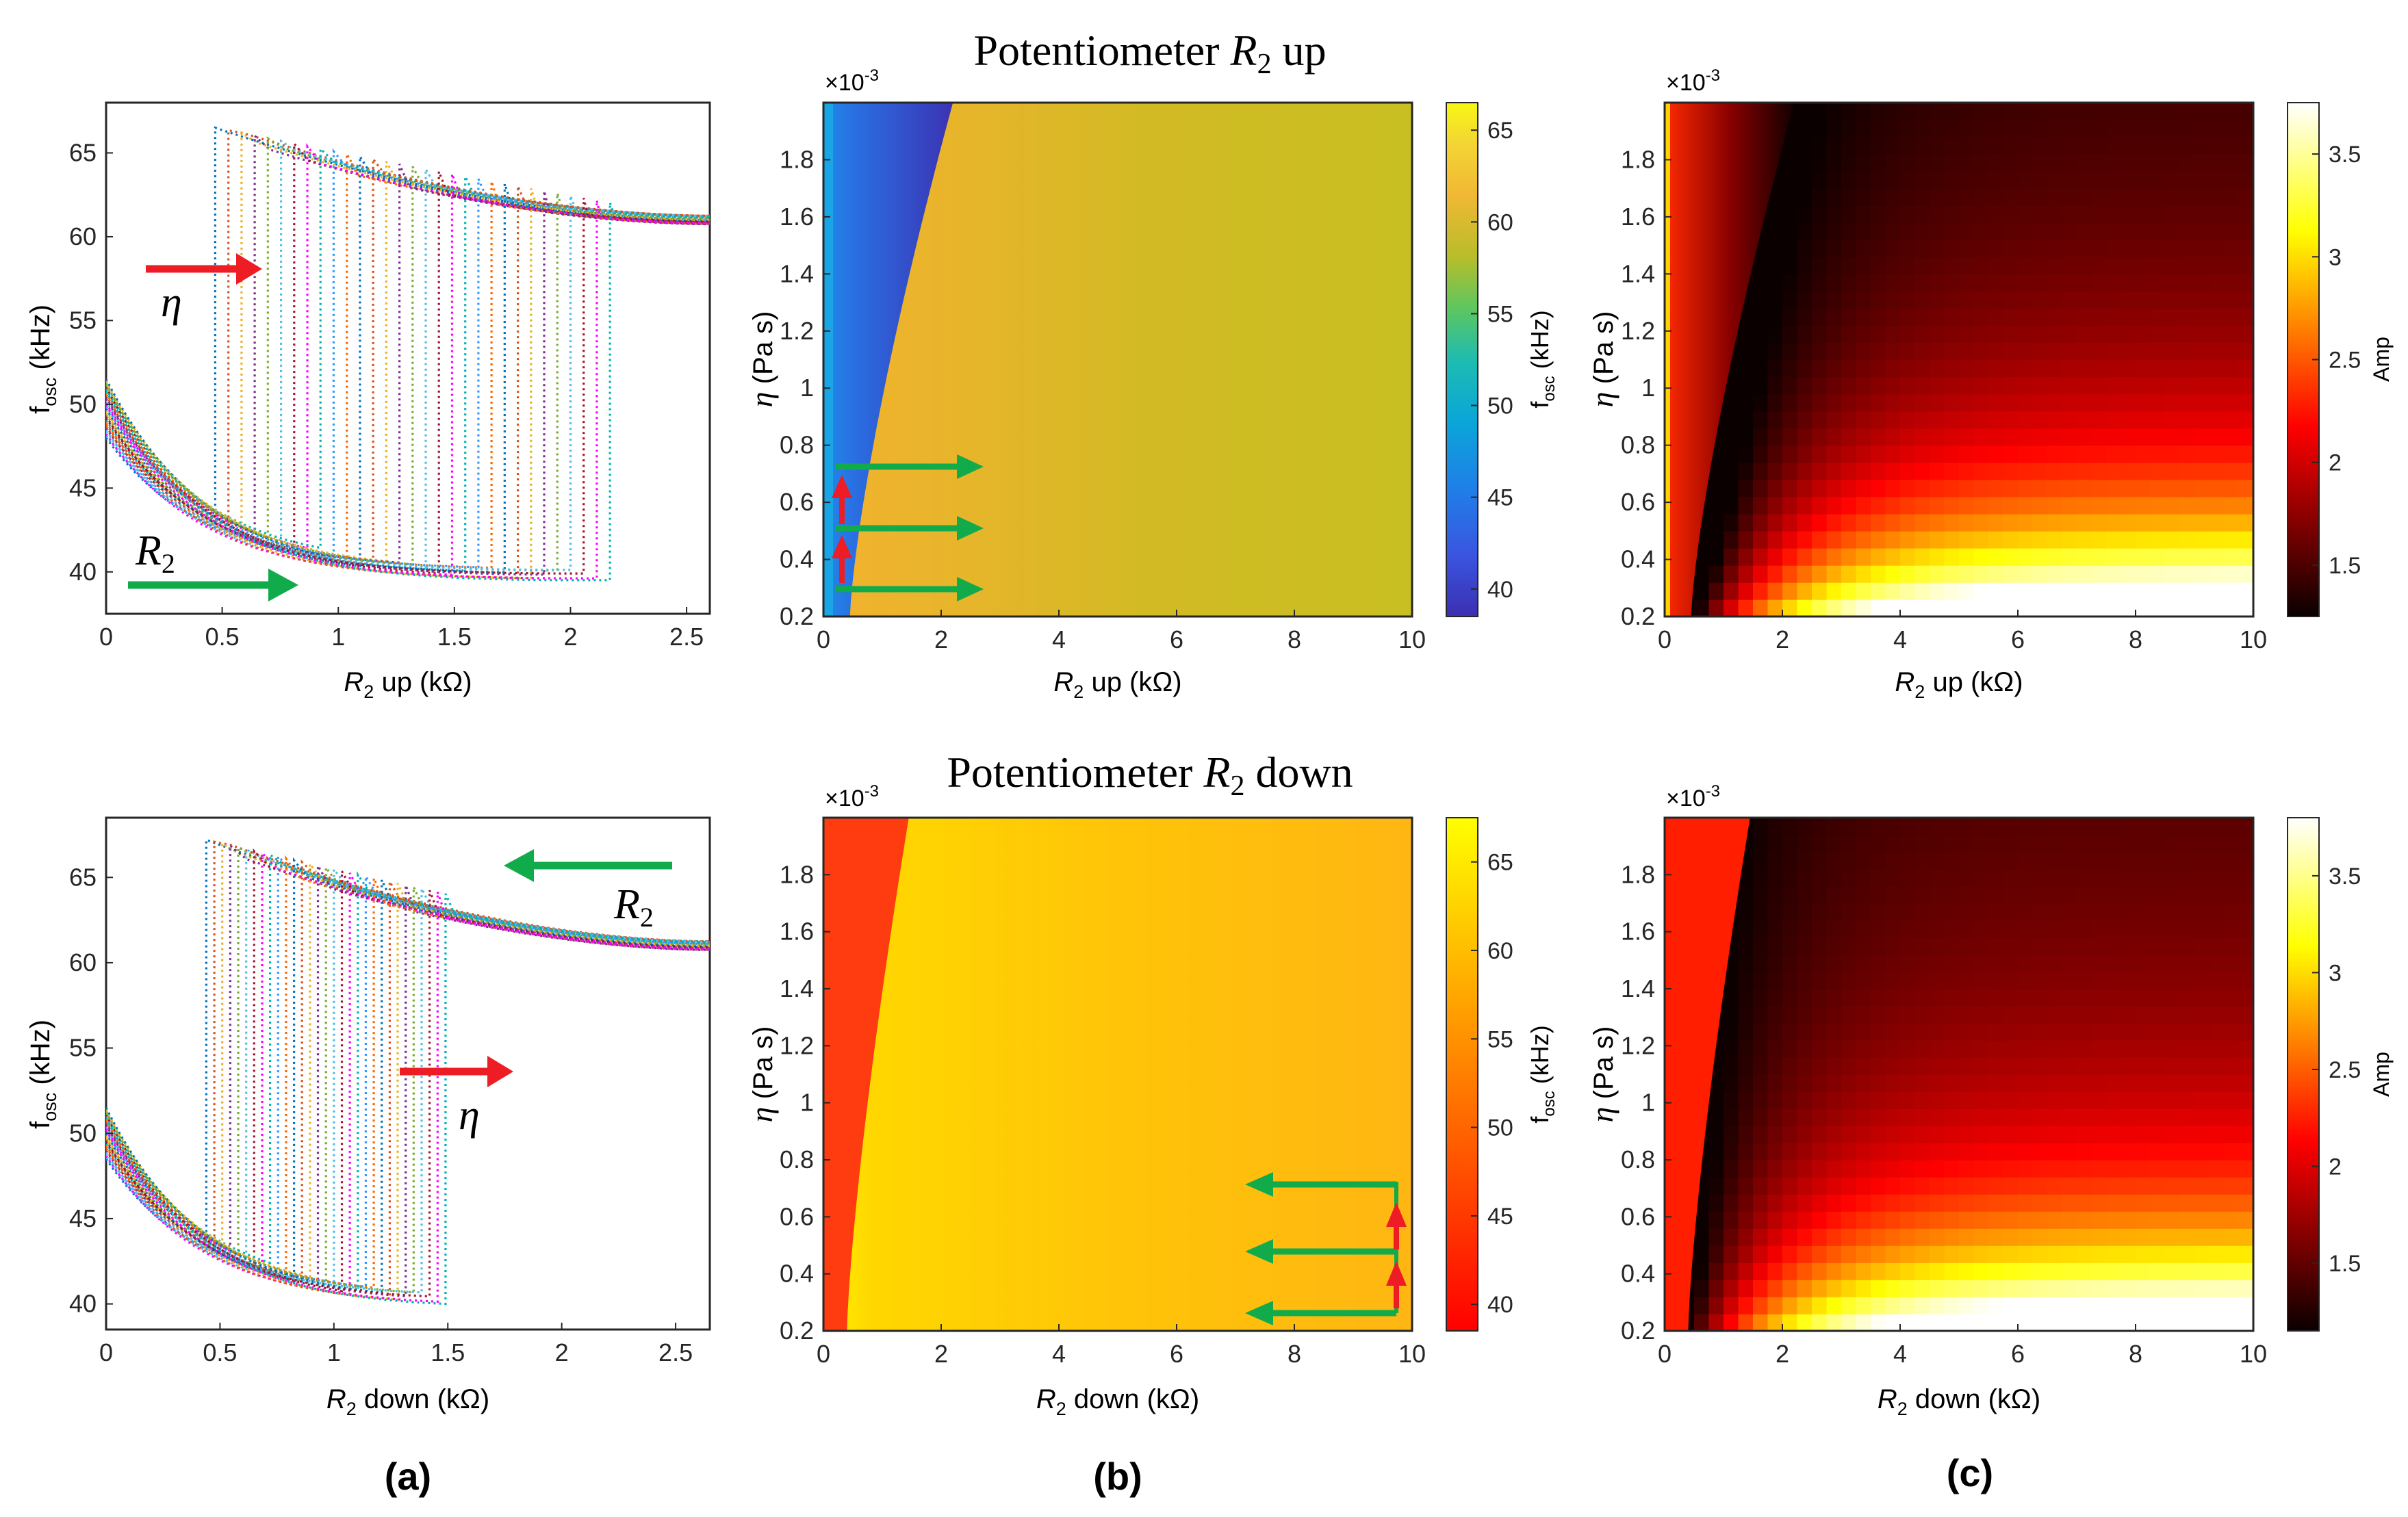 The height and width of the screenshot is (1517, 2408). What do you see at coordinates (852, 81) in the screenshot?
I see `y-exponent: ×10⁻³` at bounding box center [852, 81].